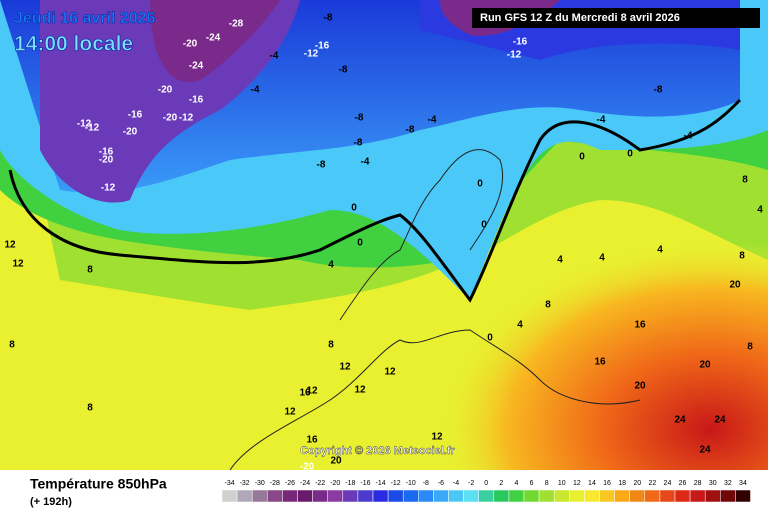  Describe the element at coordinates (275, 483) in the screenshot. I see `scale-label: -28` at that location.